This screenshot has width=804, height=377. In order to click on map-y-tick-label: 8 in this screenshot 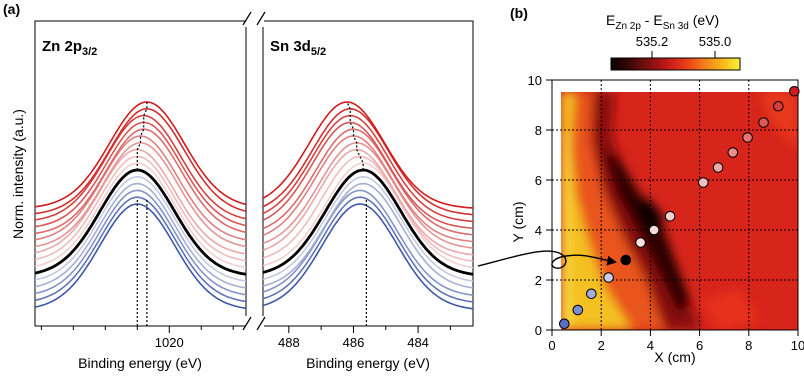, I will do `click(538, 130)`.